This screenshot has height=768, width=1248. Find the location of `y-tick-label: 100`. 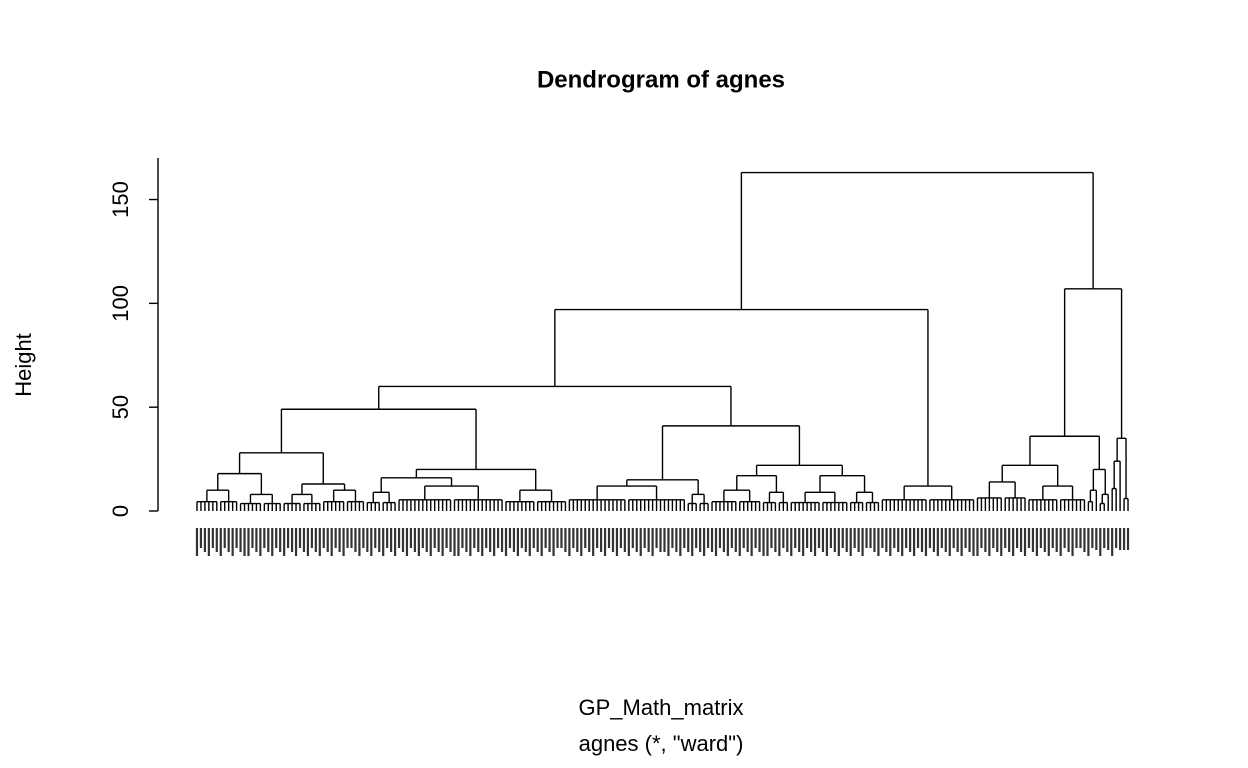

y-tick-label: 100 is located at coordinates (120, 303).